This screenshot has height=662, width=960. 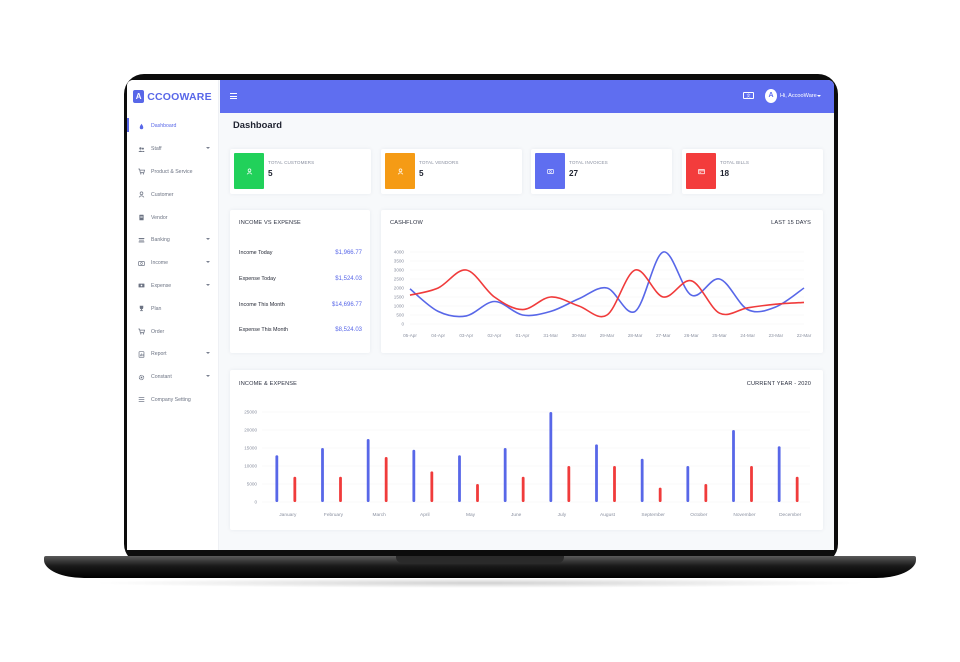 What do you see at coordinates (523, 335) in the screenshot?
I see `x-tick-label: 01-Apr` at bounding box center [523, 335].